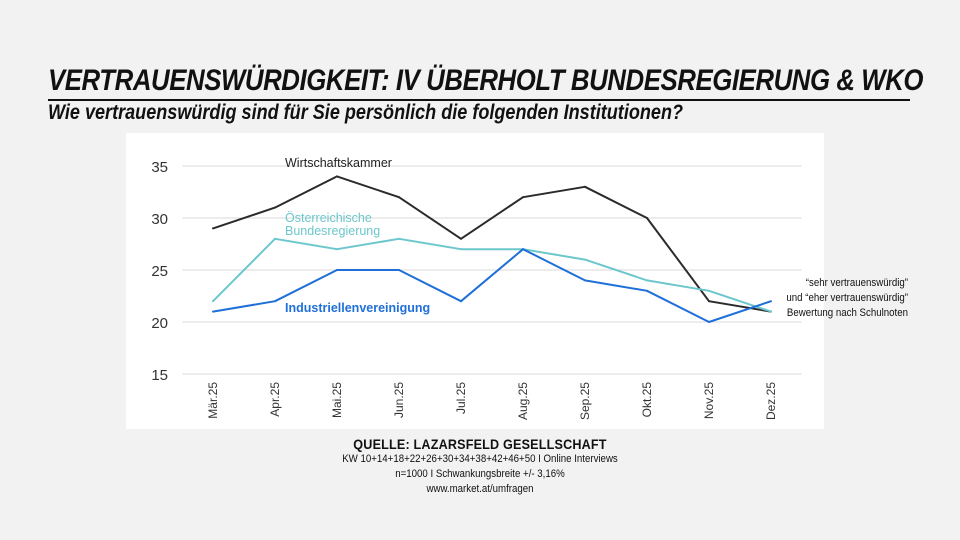  What do you see at coordinates (647, 400) in the screenshot?
I see `x-tick-label: Okt.25` at bounding box center [647, 400].